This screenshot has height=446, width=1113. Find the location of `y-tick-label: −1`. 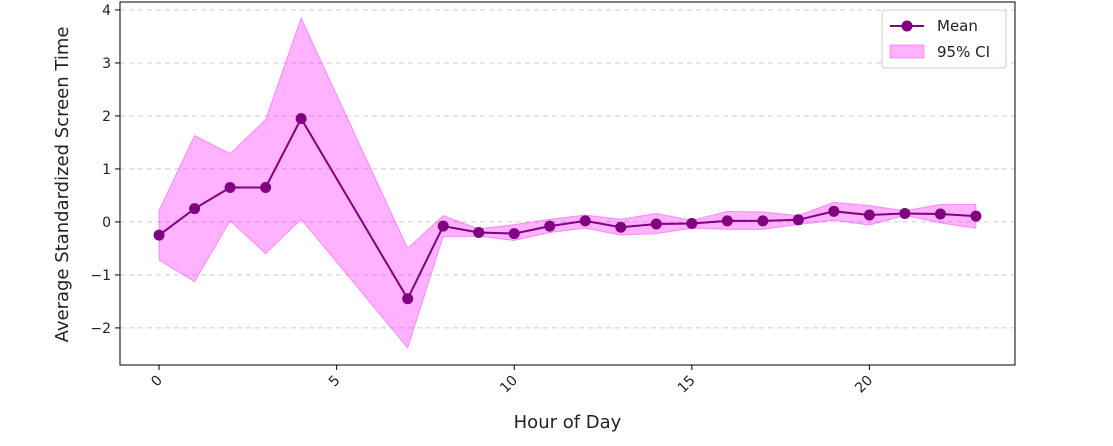

y-tick-label: −1 is located at coordinates (100, 276).